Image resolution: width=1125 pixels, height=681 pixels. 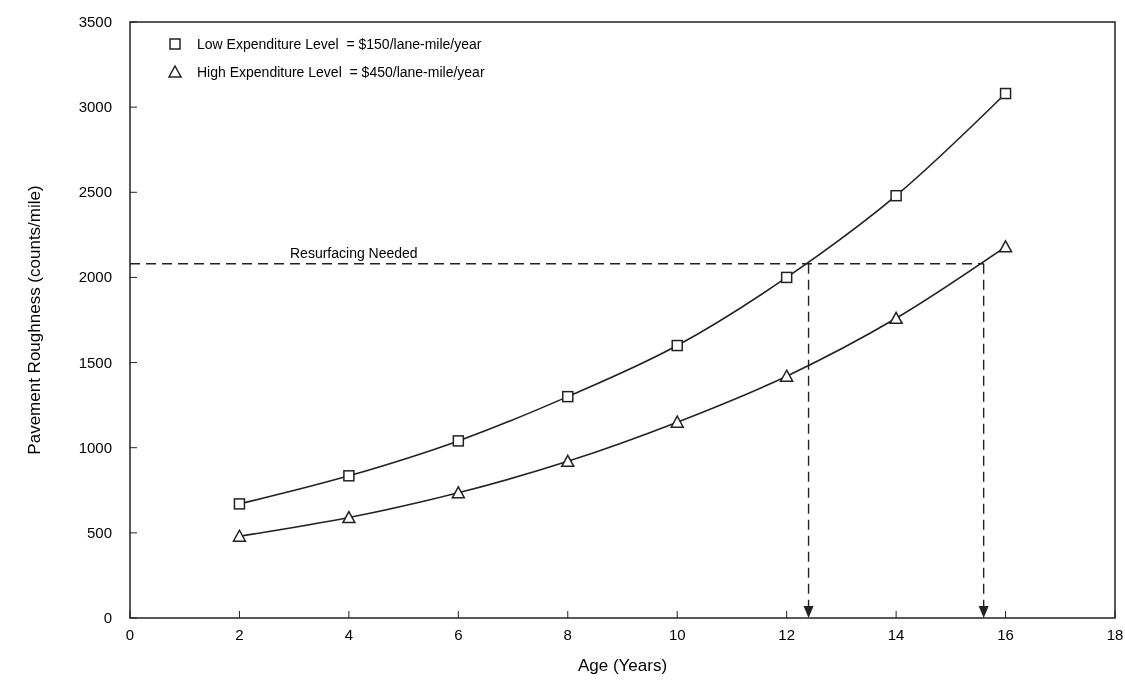 I want to click on legend-label: Low Expenditure Level = $150/lane-mile/year, so click(x=339, y=44).